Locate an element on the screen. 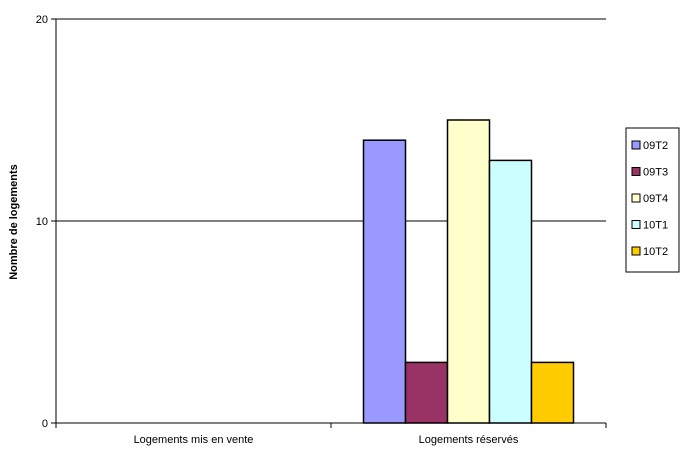 Image resolution: width=683 pixels, height=450 pixels. legend-label-09T4: 09T4 is located at coordinates (655, 199).